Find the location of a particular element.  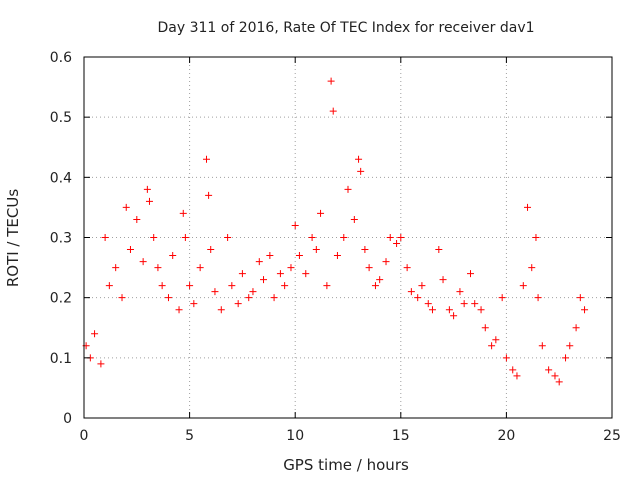

y-tick-label: 0 is located at coordinates (67, 419).